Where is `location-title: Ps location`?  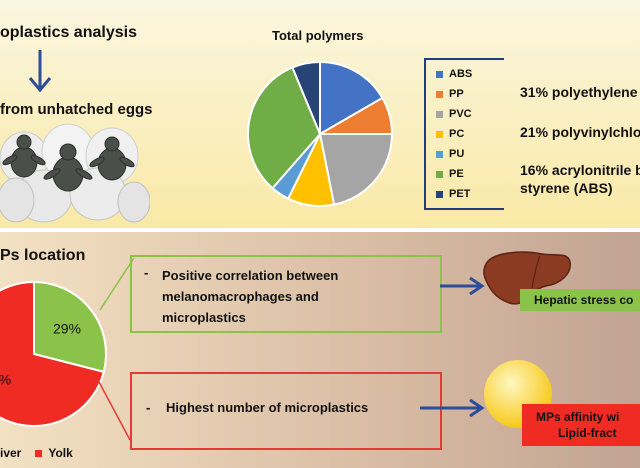
location-title: Ps location is located at coordinates (43, 255).